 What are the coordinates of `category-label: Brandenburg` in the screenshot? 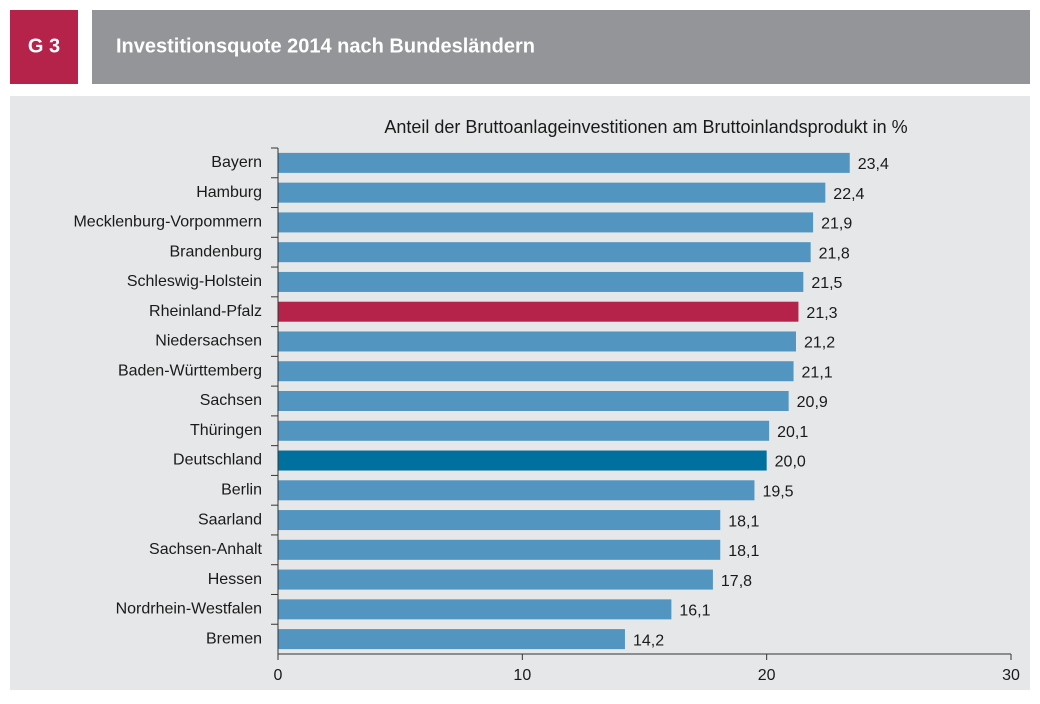 It's located at (215, 251).